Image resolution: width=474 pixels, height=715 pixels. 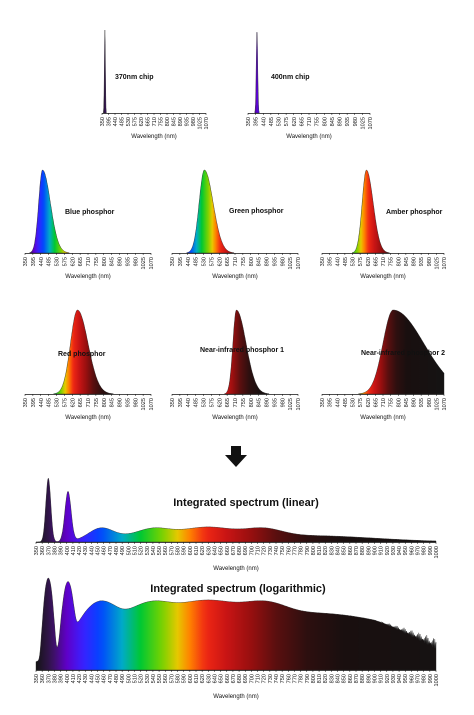 I want to click on spectrum-area-nir1, so click(x=247, y=352).